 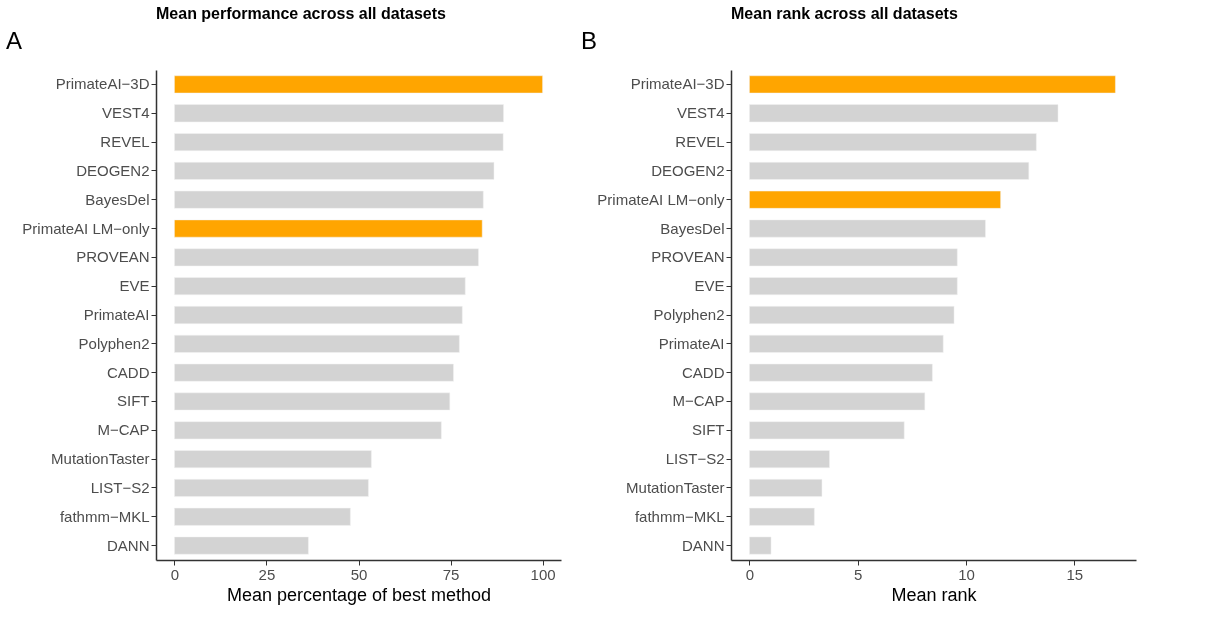 I want to click on chart-title: Mean rank across all datasets, so click(x=844, y=13).